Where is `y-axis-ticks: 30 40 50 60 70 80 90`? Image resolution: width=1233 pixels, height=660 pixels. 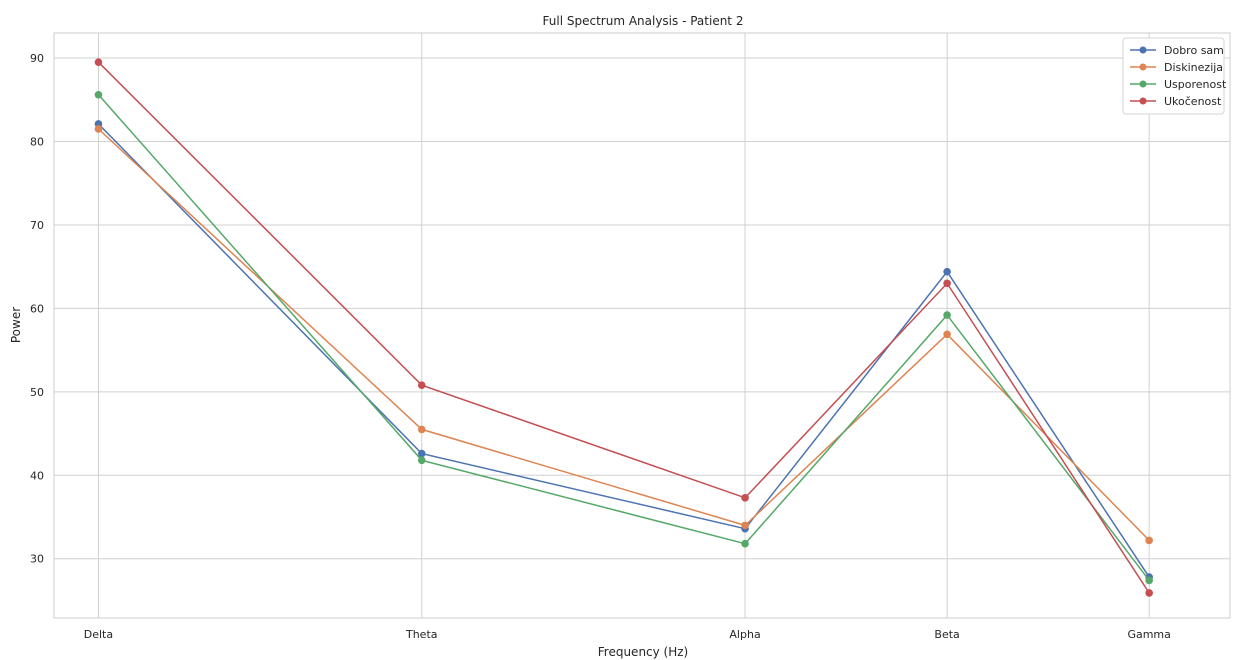
y-axis-ticks: 30 40 50 60 70 80 90 is located at coordinates (37, 309).